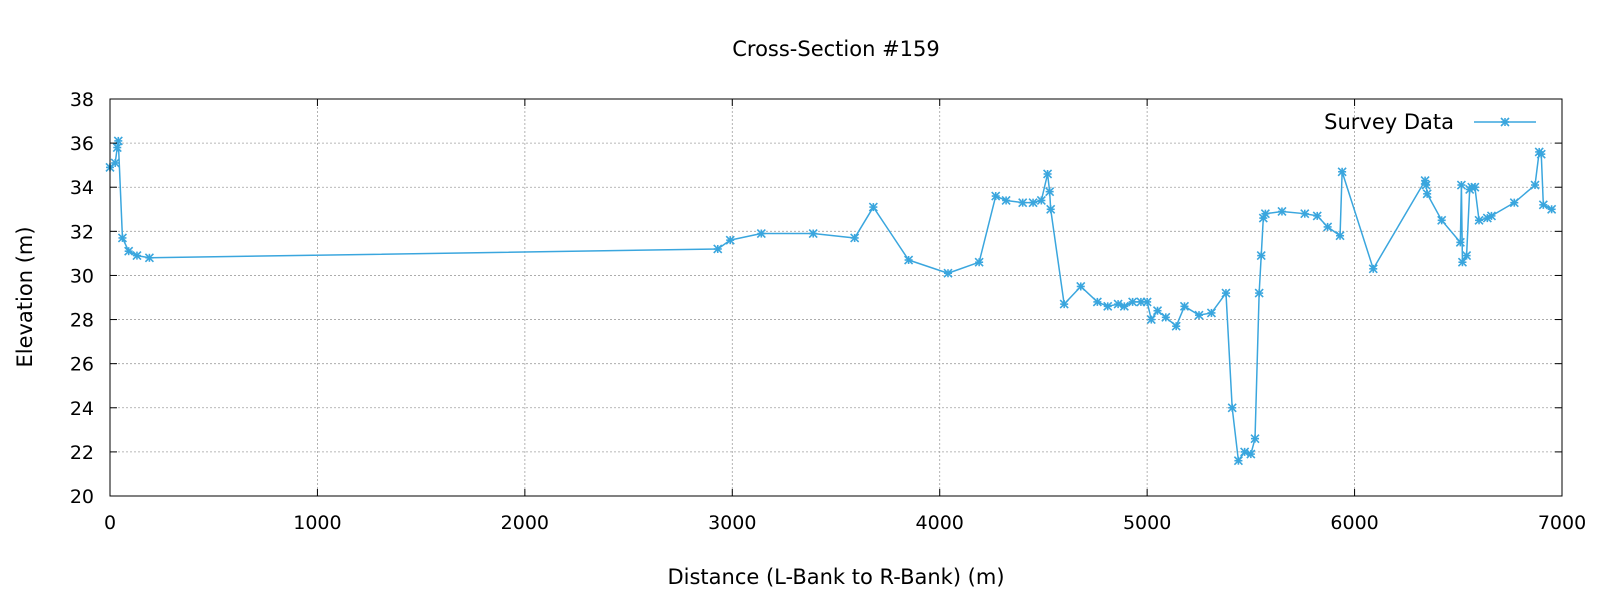 The width and height of the screenshot is (1600, 600). What do you see at coordinates (940, 523) in the screenshot?
I see `x-tick-label: 4000` at bounding box center [940, 523].